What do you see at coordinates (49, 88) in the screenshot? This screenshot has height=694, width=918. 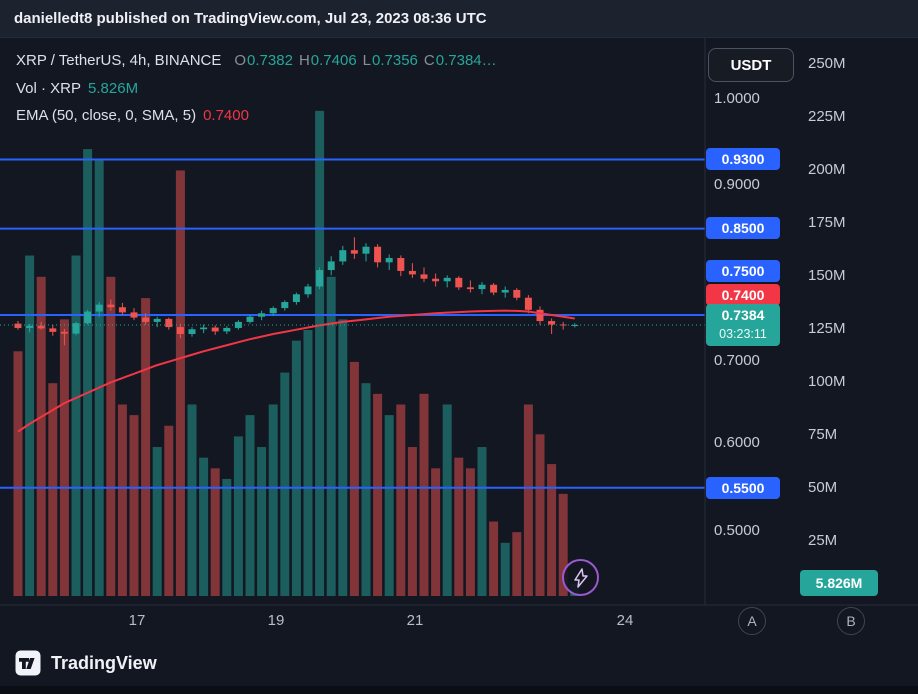 I see `volume-indicator-label: Vol · XRP` at bounding box center [49, 88].